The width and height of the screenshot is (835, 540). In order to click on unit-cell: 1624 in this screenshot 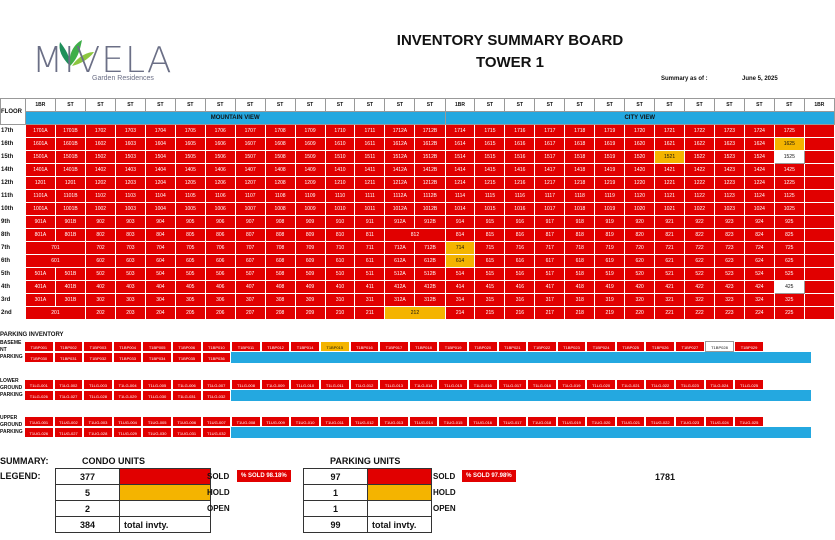, I will do `click(759, 144)`.